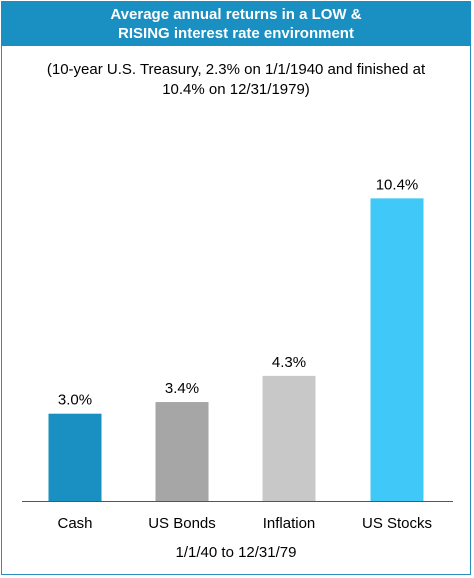 This screenshot has height=578, width=474. Describe the element at coordinates (182, 388) in the screenshot. I see `data-label: 3.4%` at that location.